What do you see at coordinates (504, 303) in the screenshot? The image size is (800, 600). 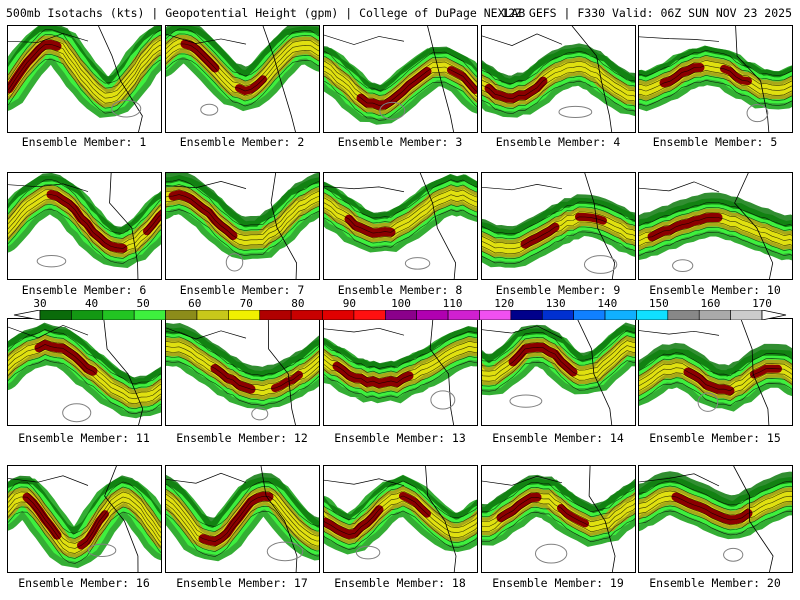 I see `colorbar-tick-label: 120` at bounding box center [504, 303].